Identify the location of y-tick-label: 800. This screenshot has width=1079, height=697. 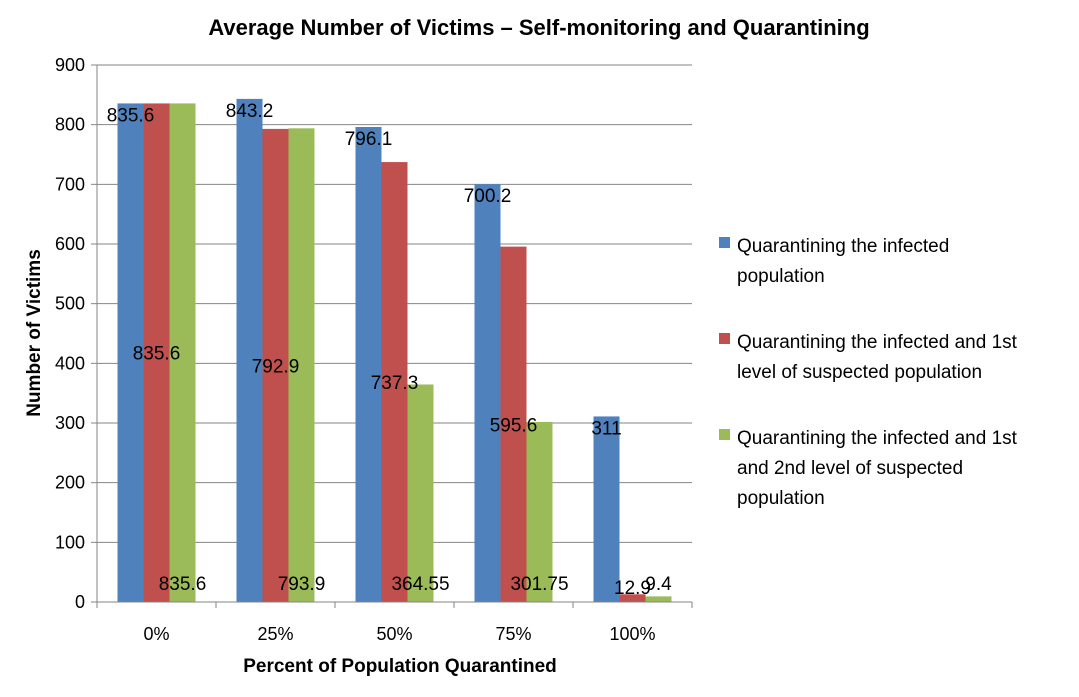
(70, 125).